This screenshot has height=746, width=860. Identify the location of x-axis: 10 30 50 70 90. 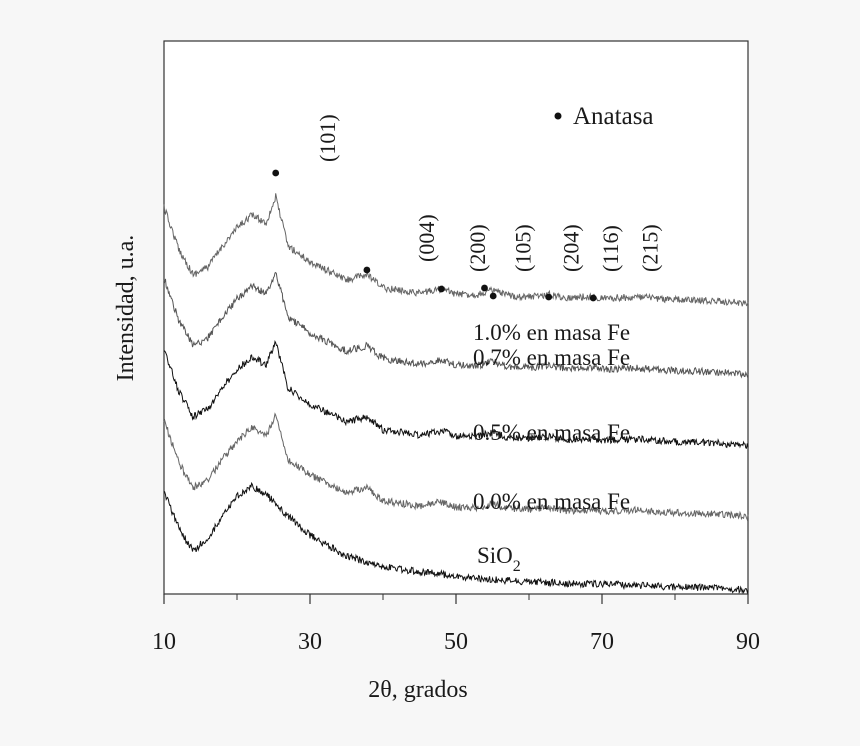
(456, 624).